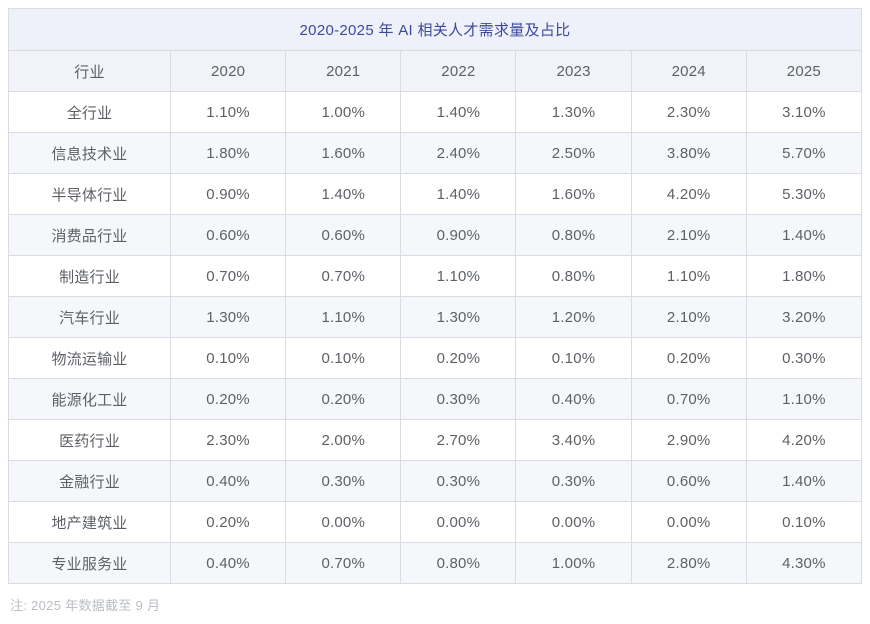 The image size is (870, 624). Describe the element at coordinates (343, 440) in the screenshot. I see `value-cell: 2.00%` at that location.